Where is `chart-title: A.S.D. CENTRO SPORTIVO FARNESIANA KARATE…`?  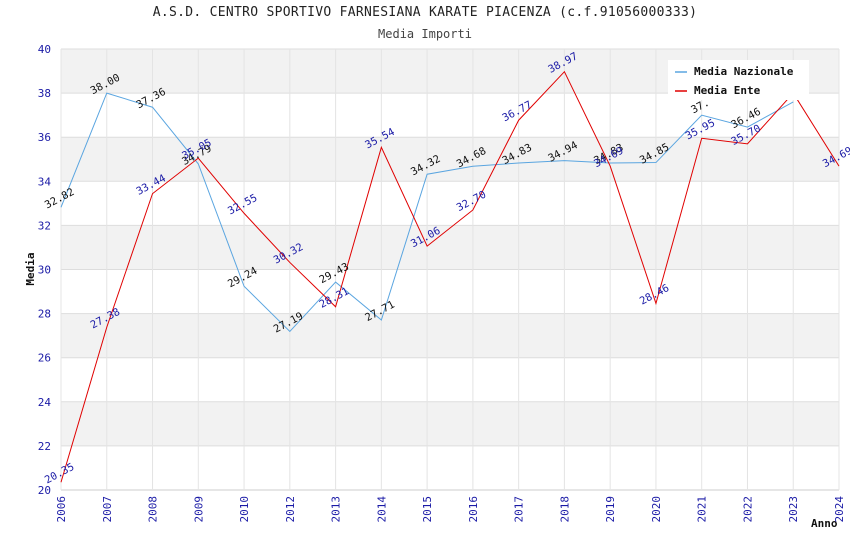 chart-title: A.S.D. CENTRO SPORTIVO FARNESIANA KARATE… is located at coordinates (425, 12).